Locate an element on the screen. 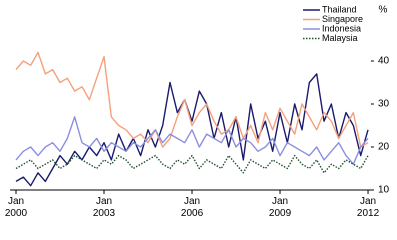 This screenshot has height=240, width=397. y-tick-label: 30 is located at coordinates (384, 104).